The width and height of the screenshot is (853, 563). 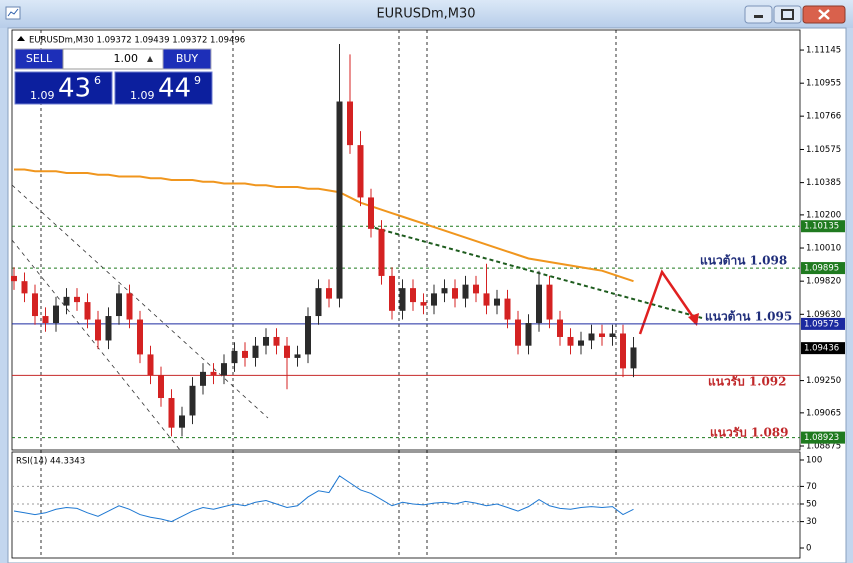 I want to click on lots-spinner, so click(x=150, y=59).